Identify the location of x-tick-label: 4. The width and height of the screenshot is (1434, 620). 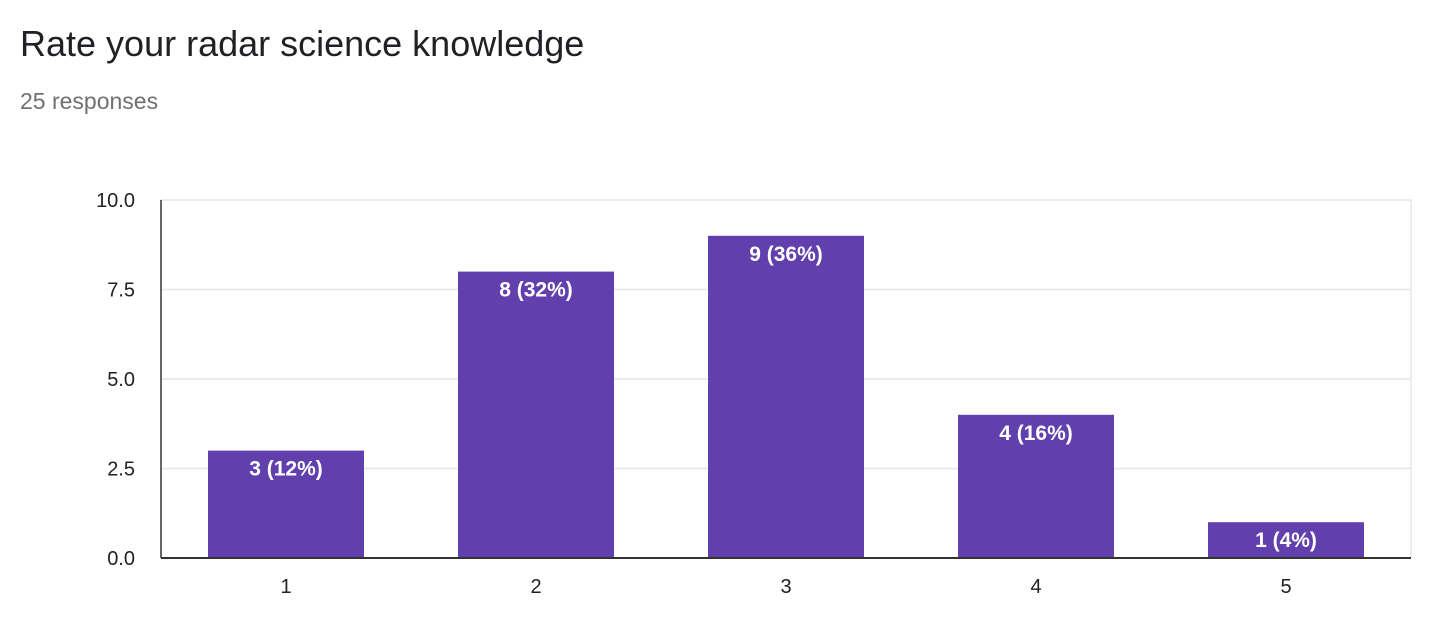
(1035, 587).